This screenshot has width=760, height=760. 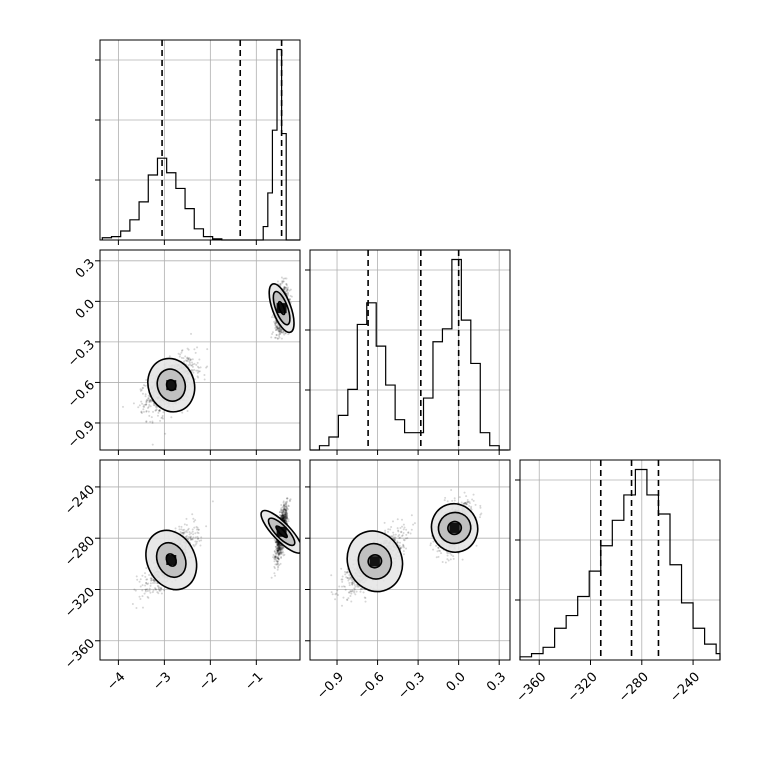 What do you see at coordinates (410, 350) in the screenshot?
I see `panel-frame` at bounding box center [410, 350].